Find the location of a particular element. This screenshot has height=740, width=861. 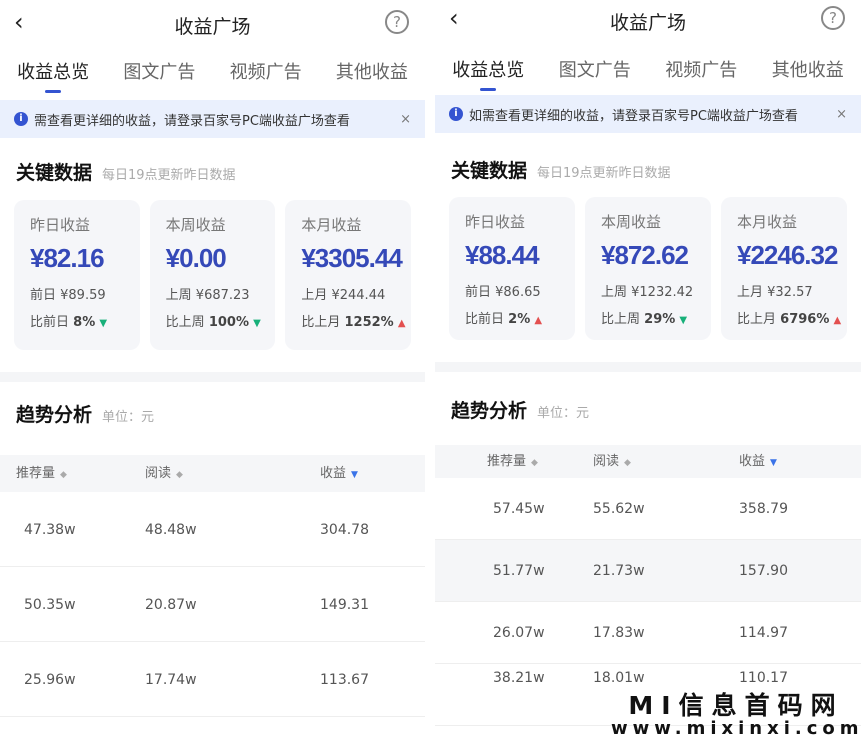

stat-card: 本月收益 ¥2246.32 上月 ¥32.57 比上月 6796% ▲ is located at coordinates (784, 268).